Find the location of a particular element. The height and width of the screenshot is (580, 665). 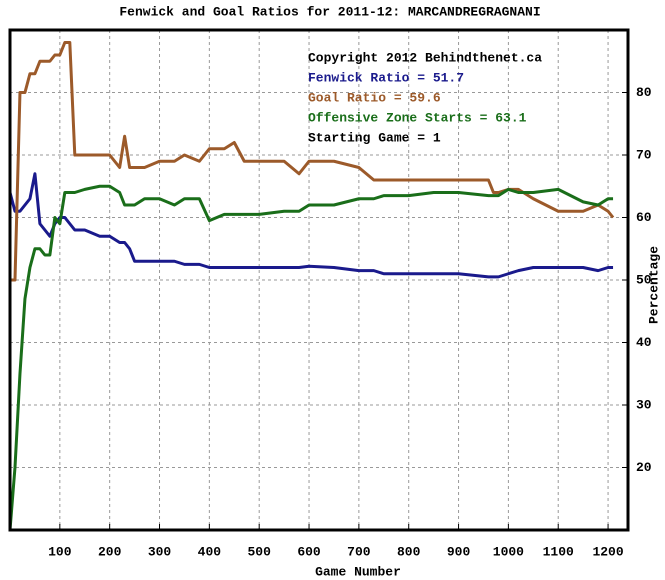

x-tick-label: 1100 is located at coordinates (558, 551).